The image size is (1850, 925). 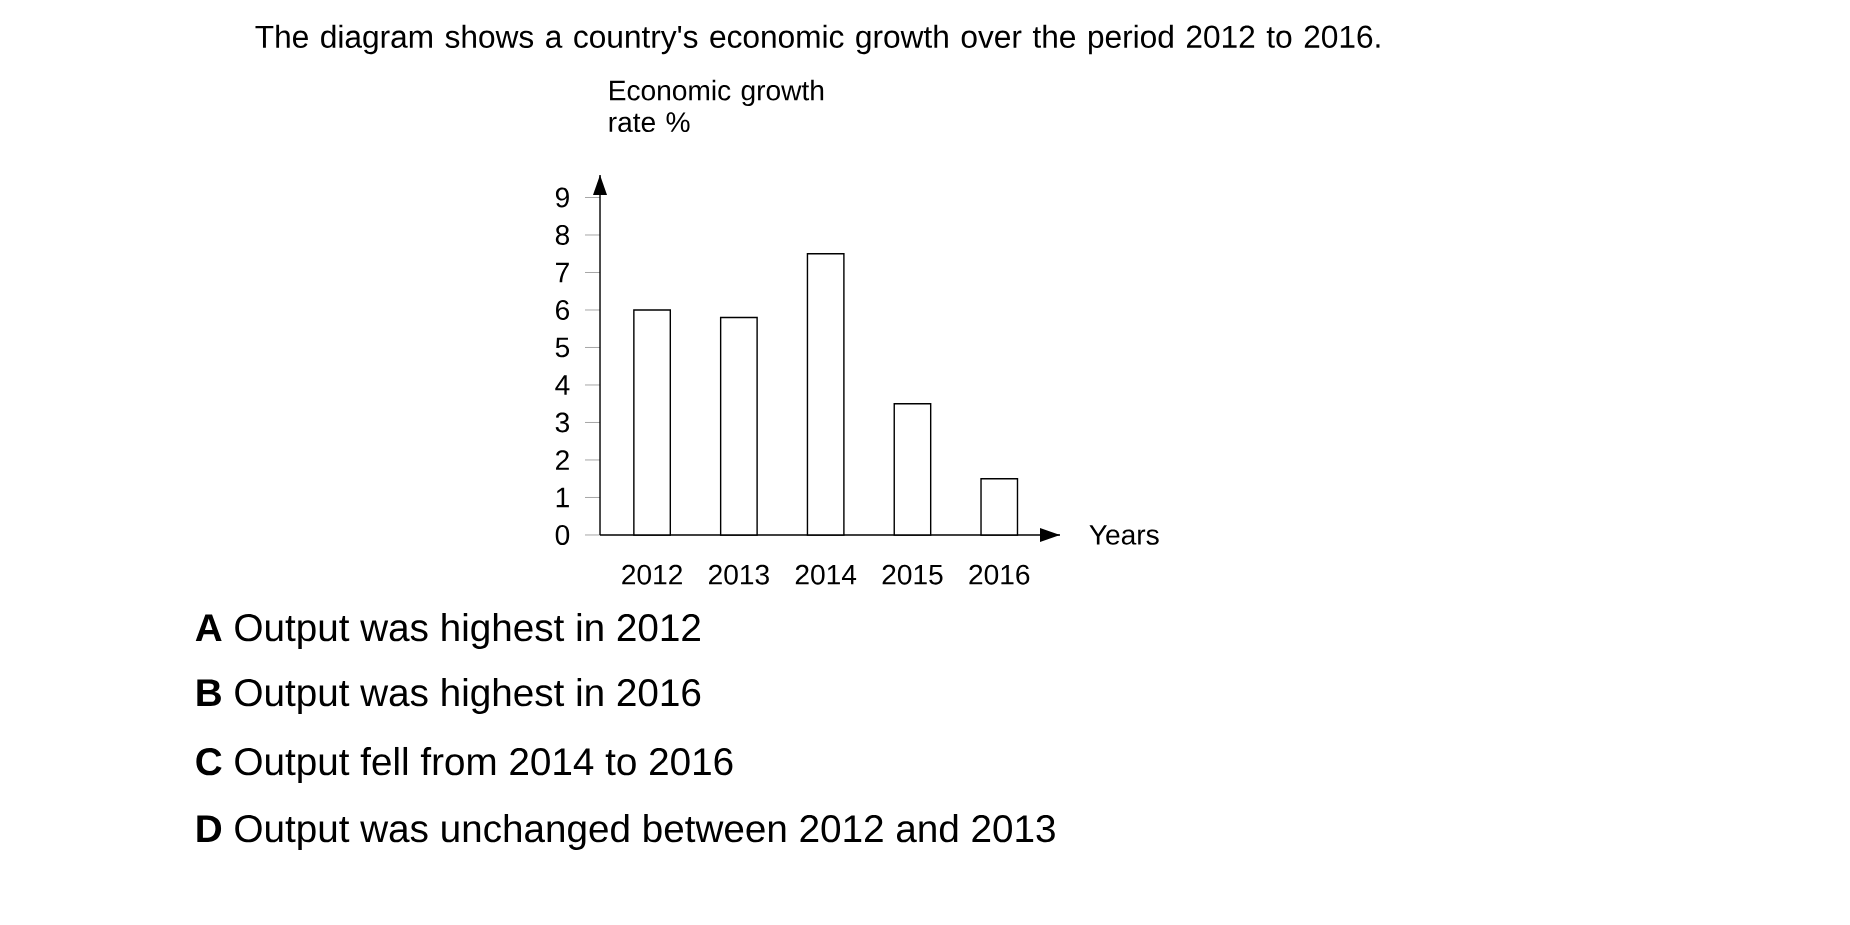 I want to click on x-tick-label: 2013, so click(x=739, y=574).